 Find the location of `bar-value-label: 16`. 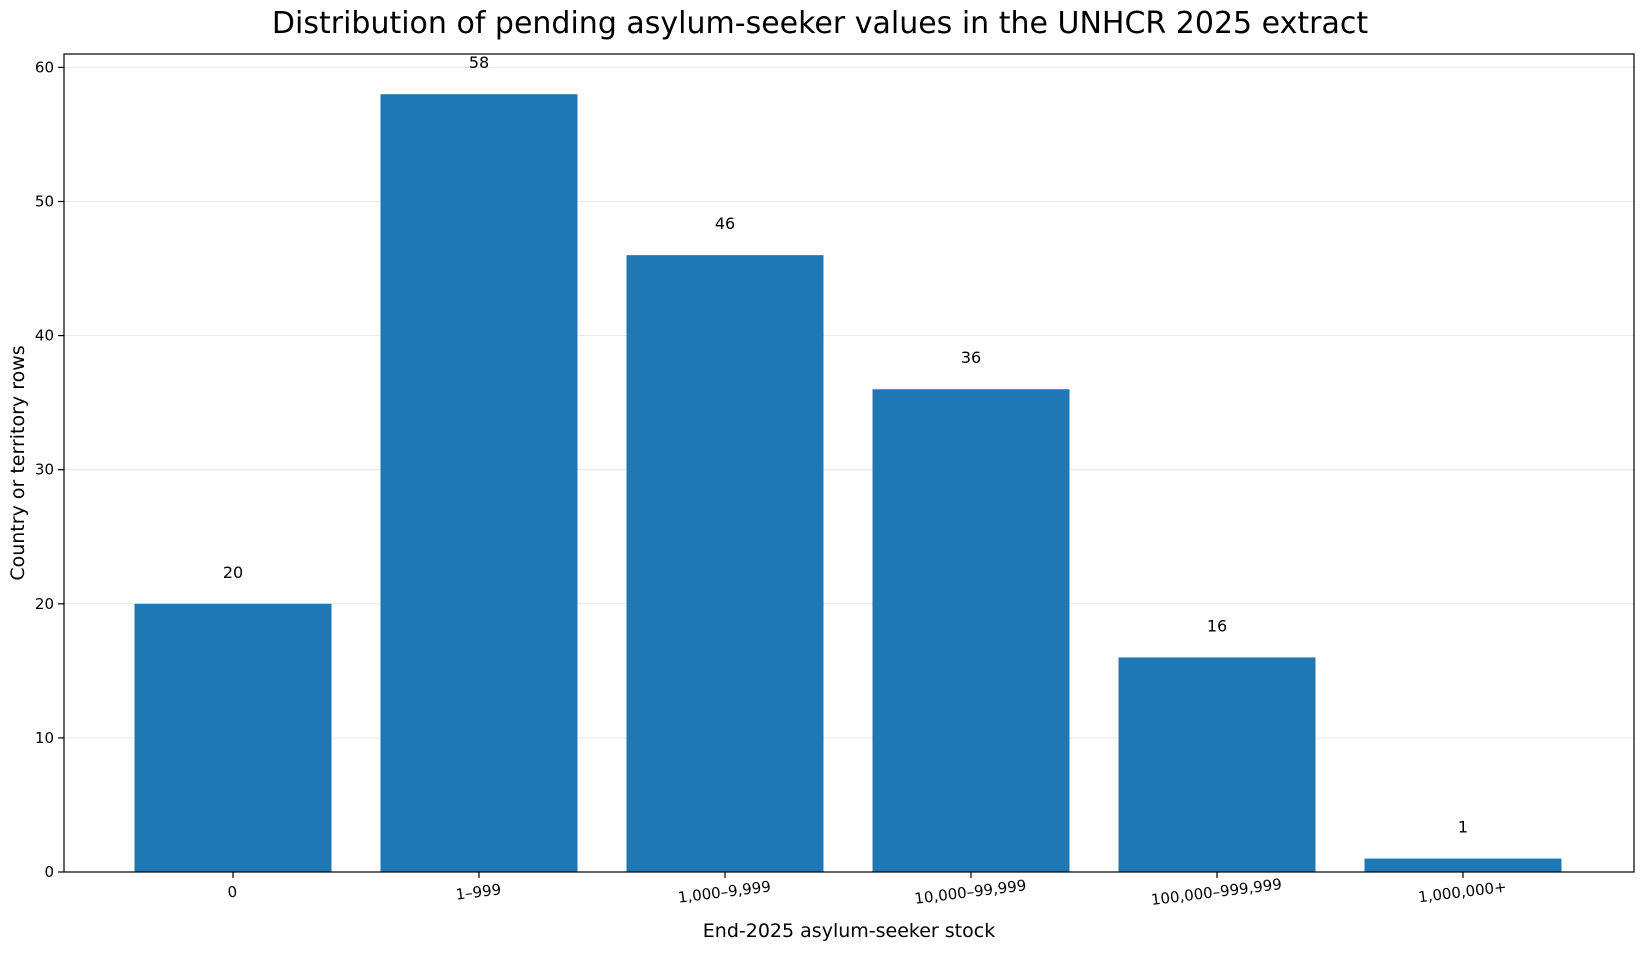

bar-value-label: 16 is located at coordinates (1217, 625).